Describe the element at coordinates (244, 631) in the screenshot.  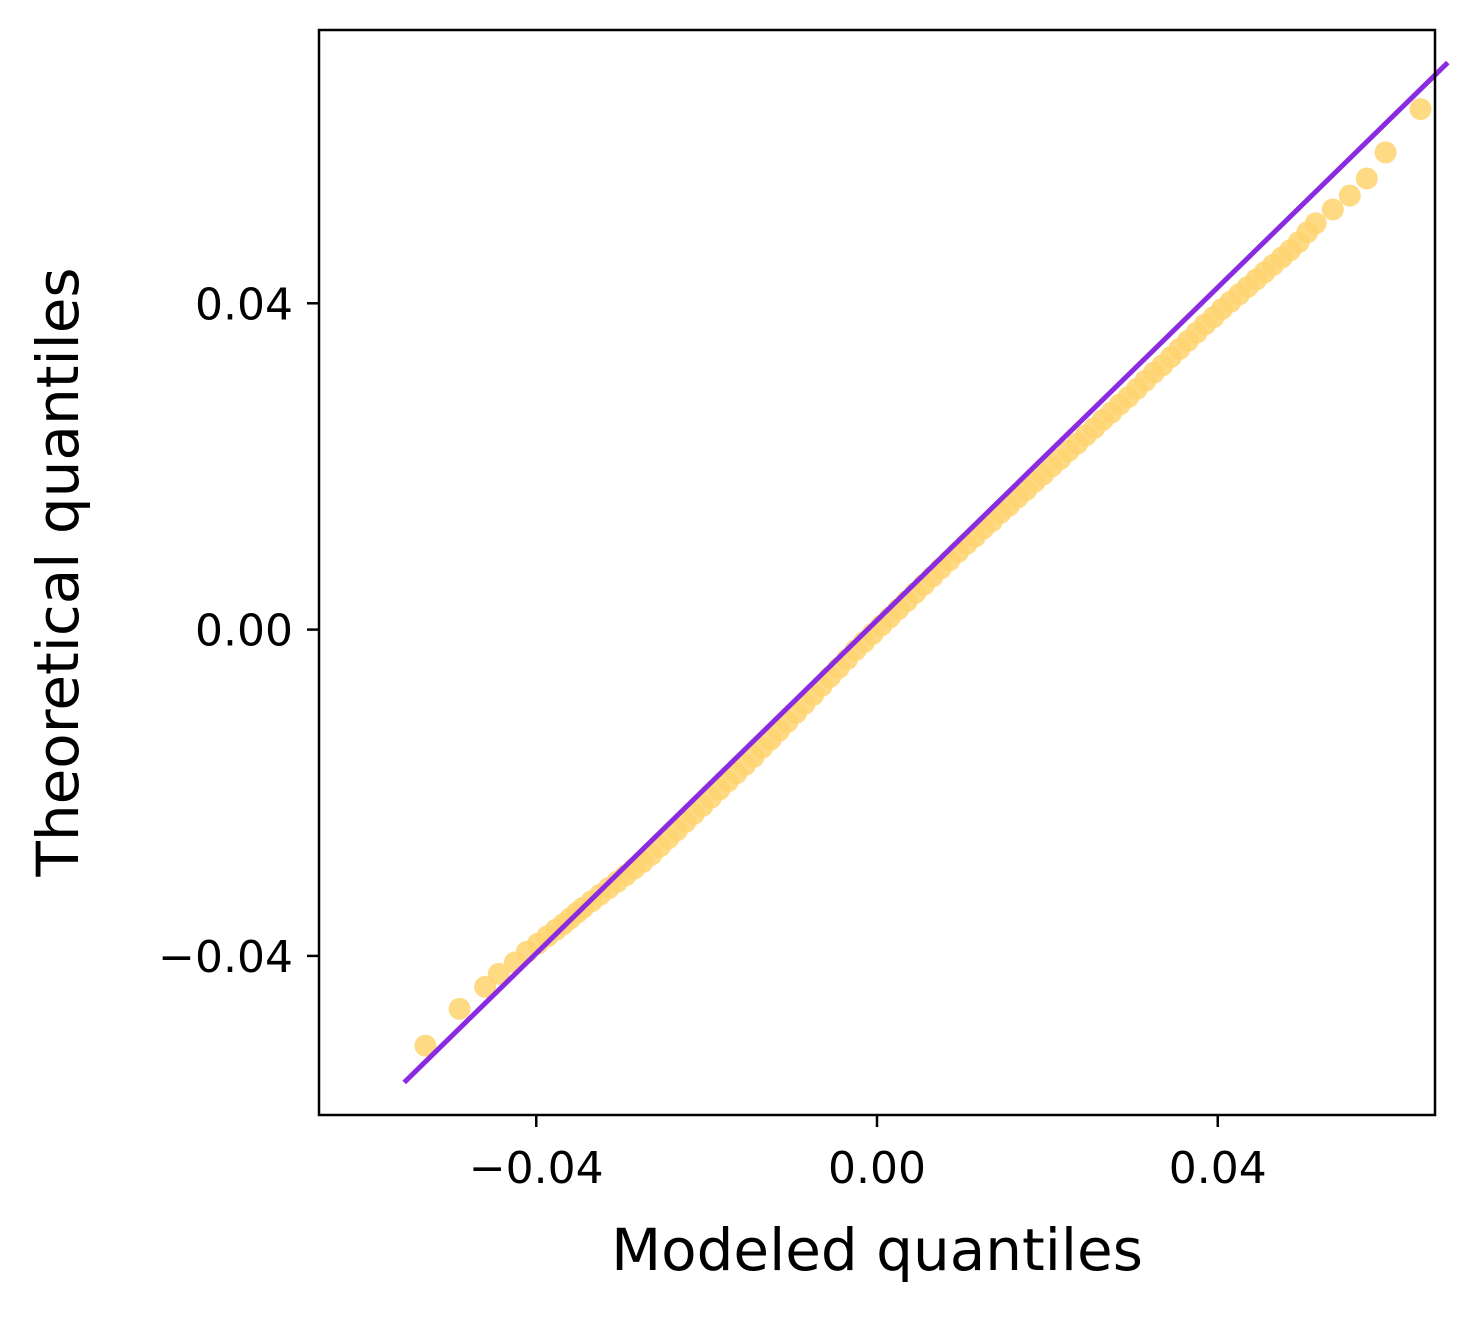
I see `y-tick-label: 0.00` at that location.